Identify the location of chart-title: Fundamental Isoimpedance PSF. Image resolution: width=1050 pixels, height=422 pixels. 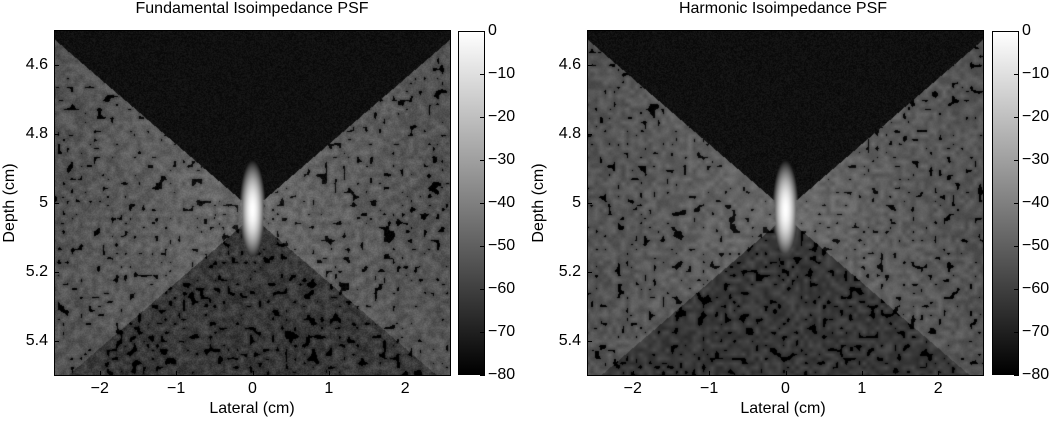
(252, 8).